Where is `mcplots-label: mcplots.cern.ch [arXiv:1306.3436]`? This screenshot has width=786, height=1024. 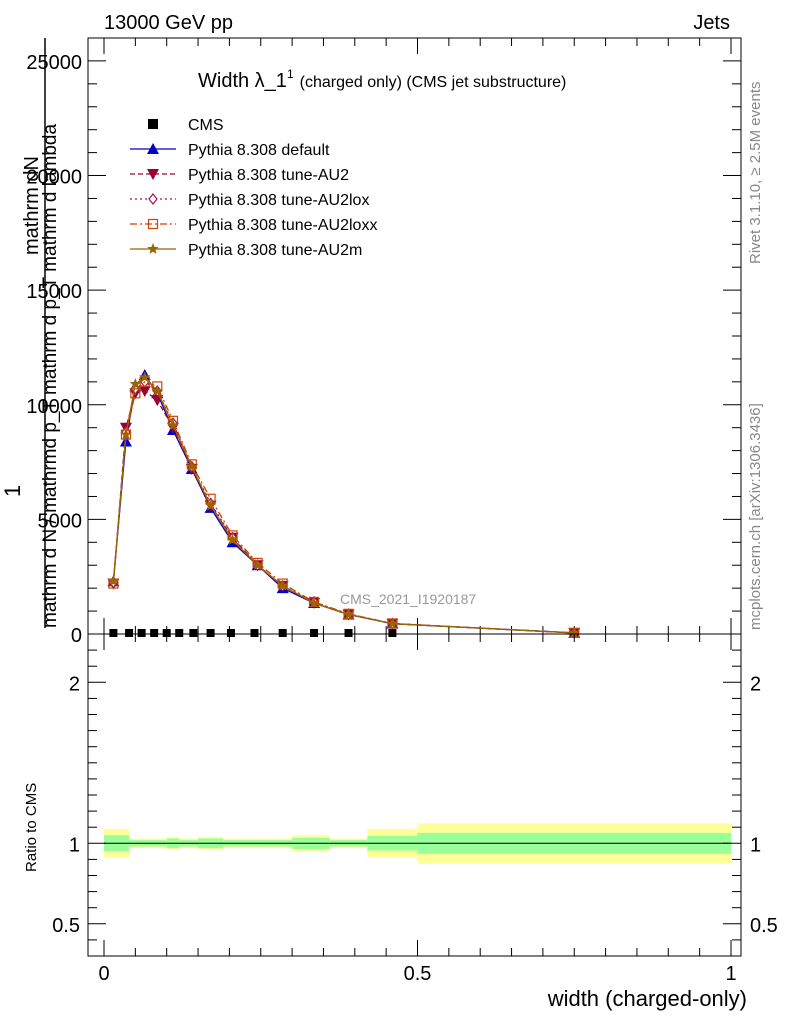 mcplots-label: mcplots.cern.ch [arXiv:1306.3436] is located at coordinates (755, 516).